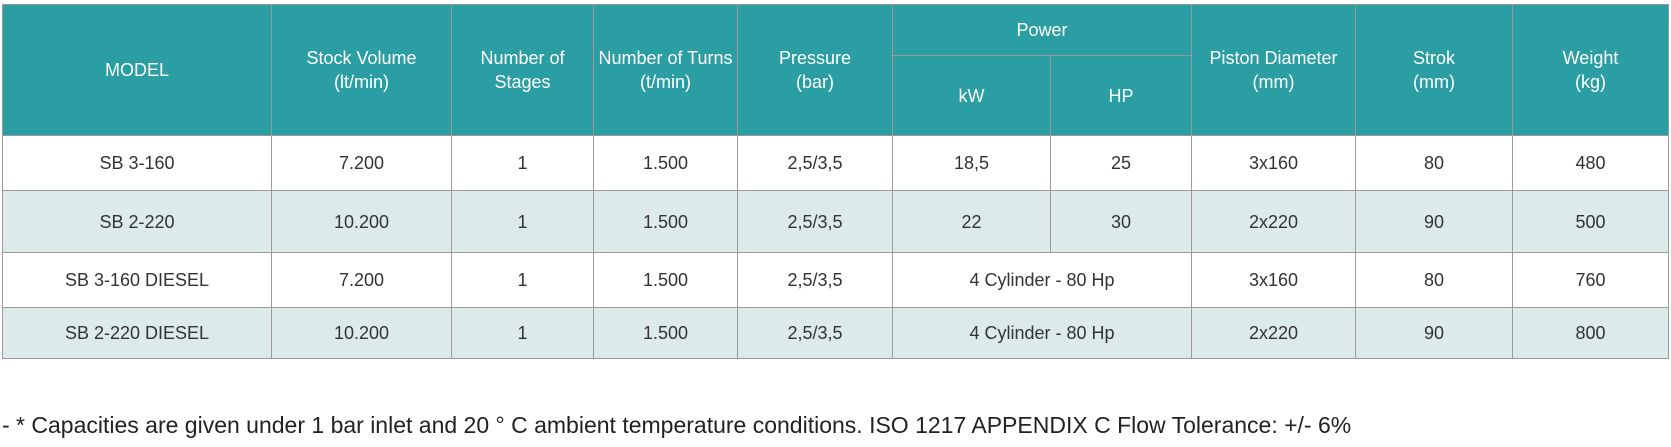  I want to click on table-cell: SB 3-160 DIESEL, so click(137, 280).